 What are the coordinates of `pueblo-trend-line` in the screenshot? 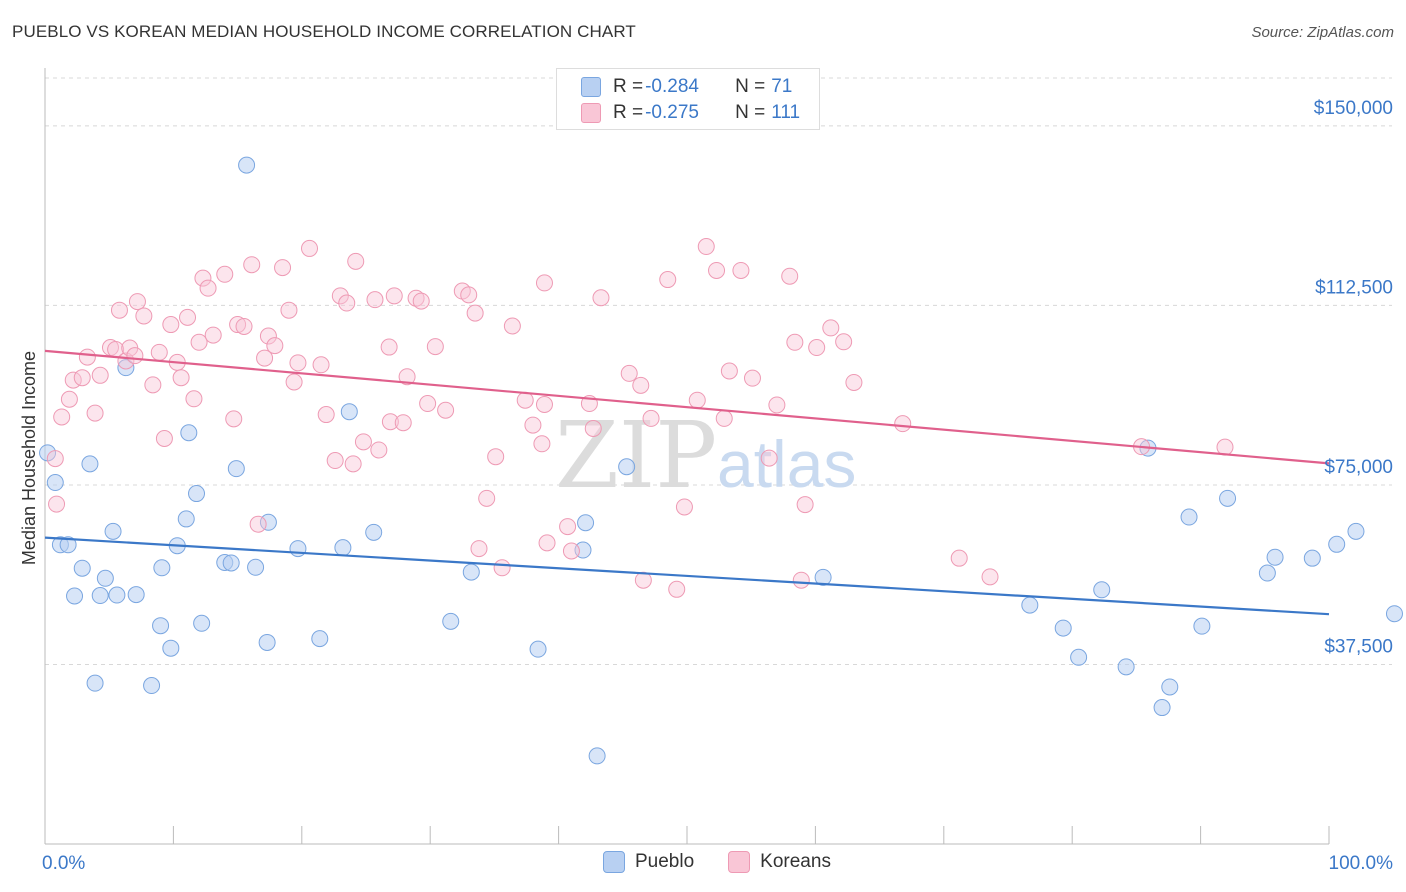 It's located at (687, 576).